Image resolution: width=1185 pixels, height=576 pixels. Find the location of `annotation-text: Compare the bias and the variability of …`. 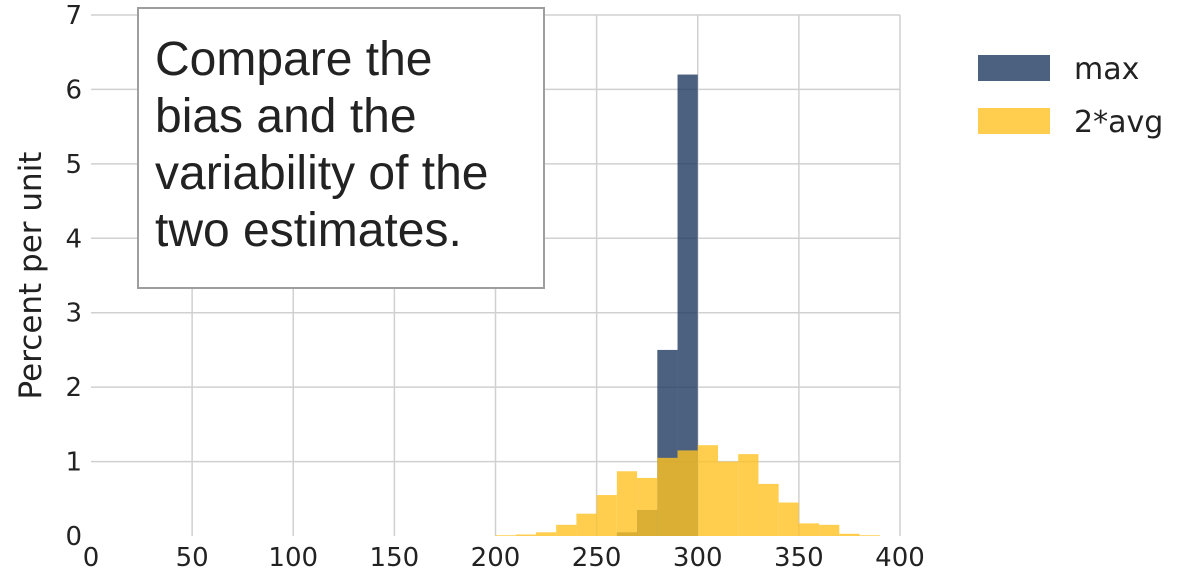

annotation-text: Compare the bias and the variability of … is located at coordinates (322, 145).